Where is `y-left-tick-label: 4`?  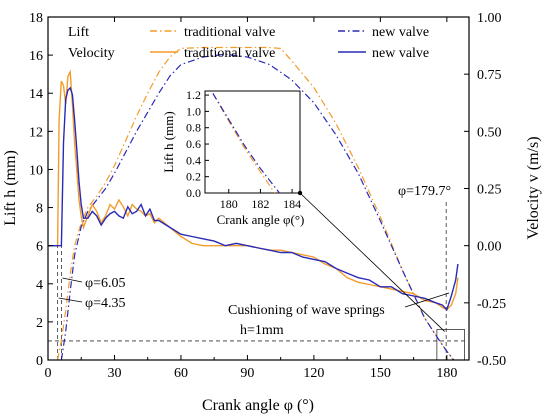 y-left-tick-label: 4 is located at coordinates (39, 285).